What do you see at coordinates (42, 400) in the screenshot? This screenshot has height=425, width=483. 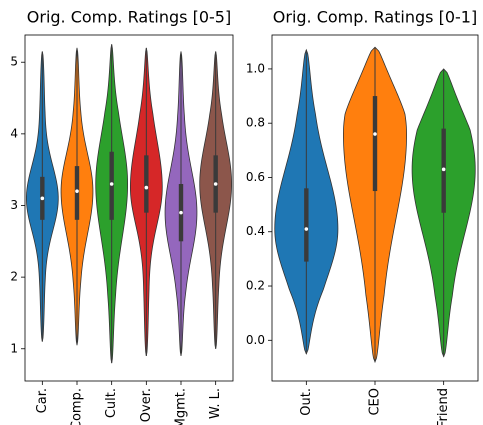 I see `x-tick-label: Car.` at bounding box center [42, 400].